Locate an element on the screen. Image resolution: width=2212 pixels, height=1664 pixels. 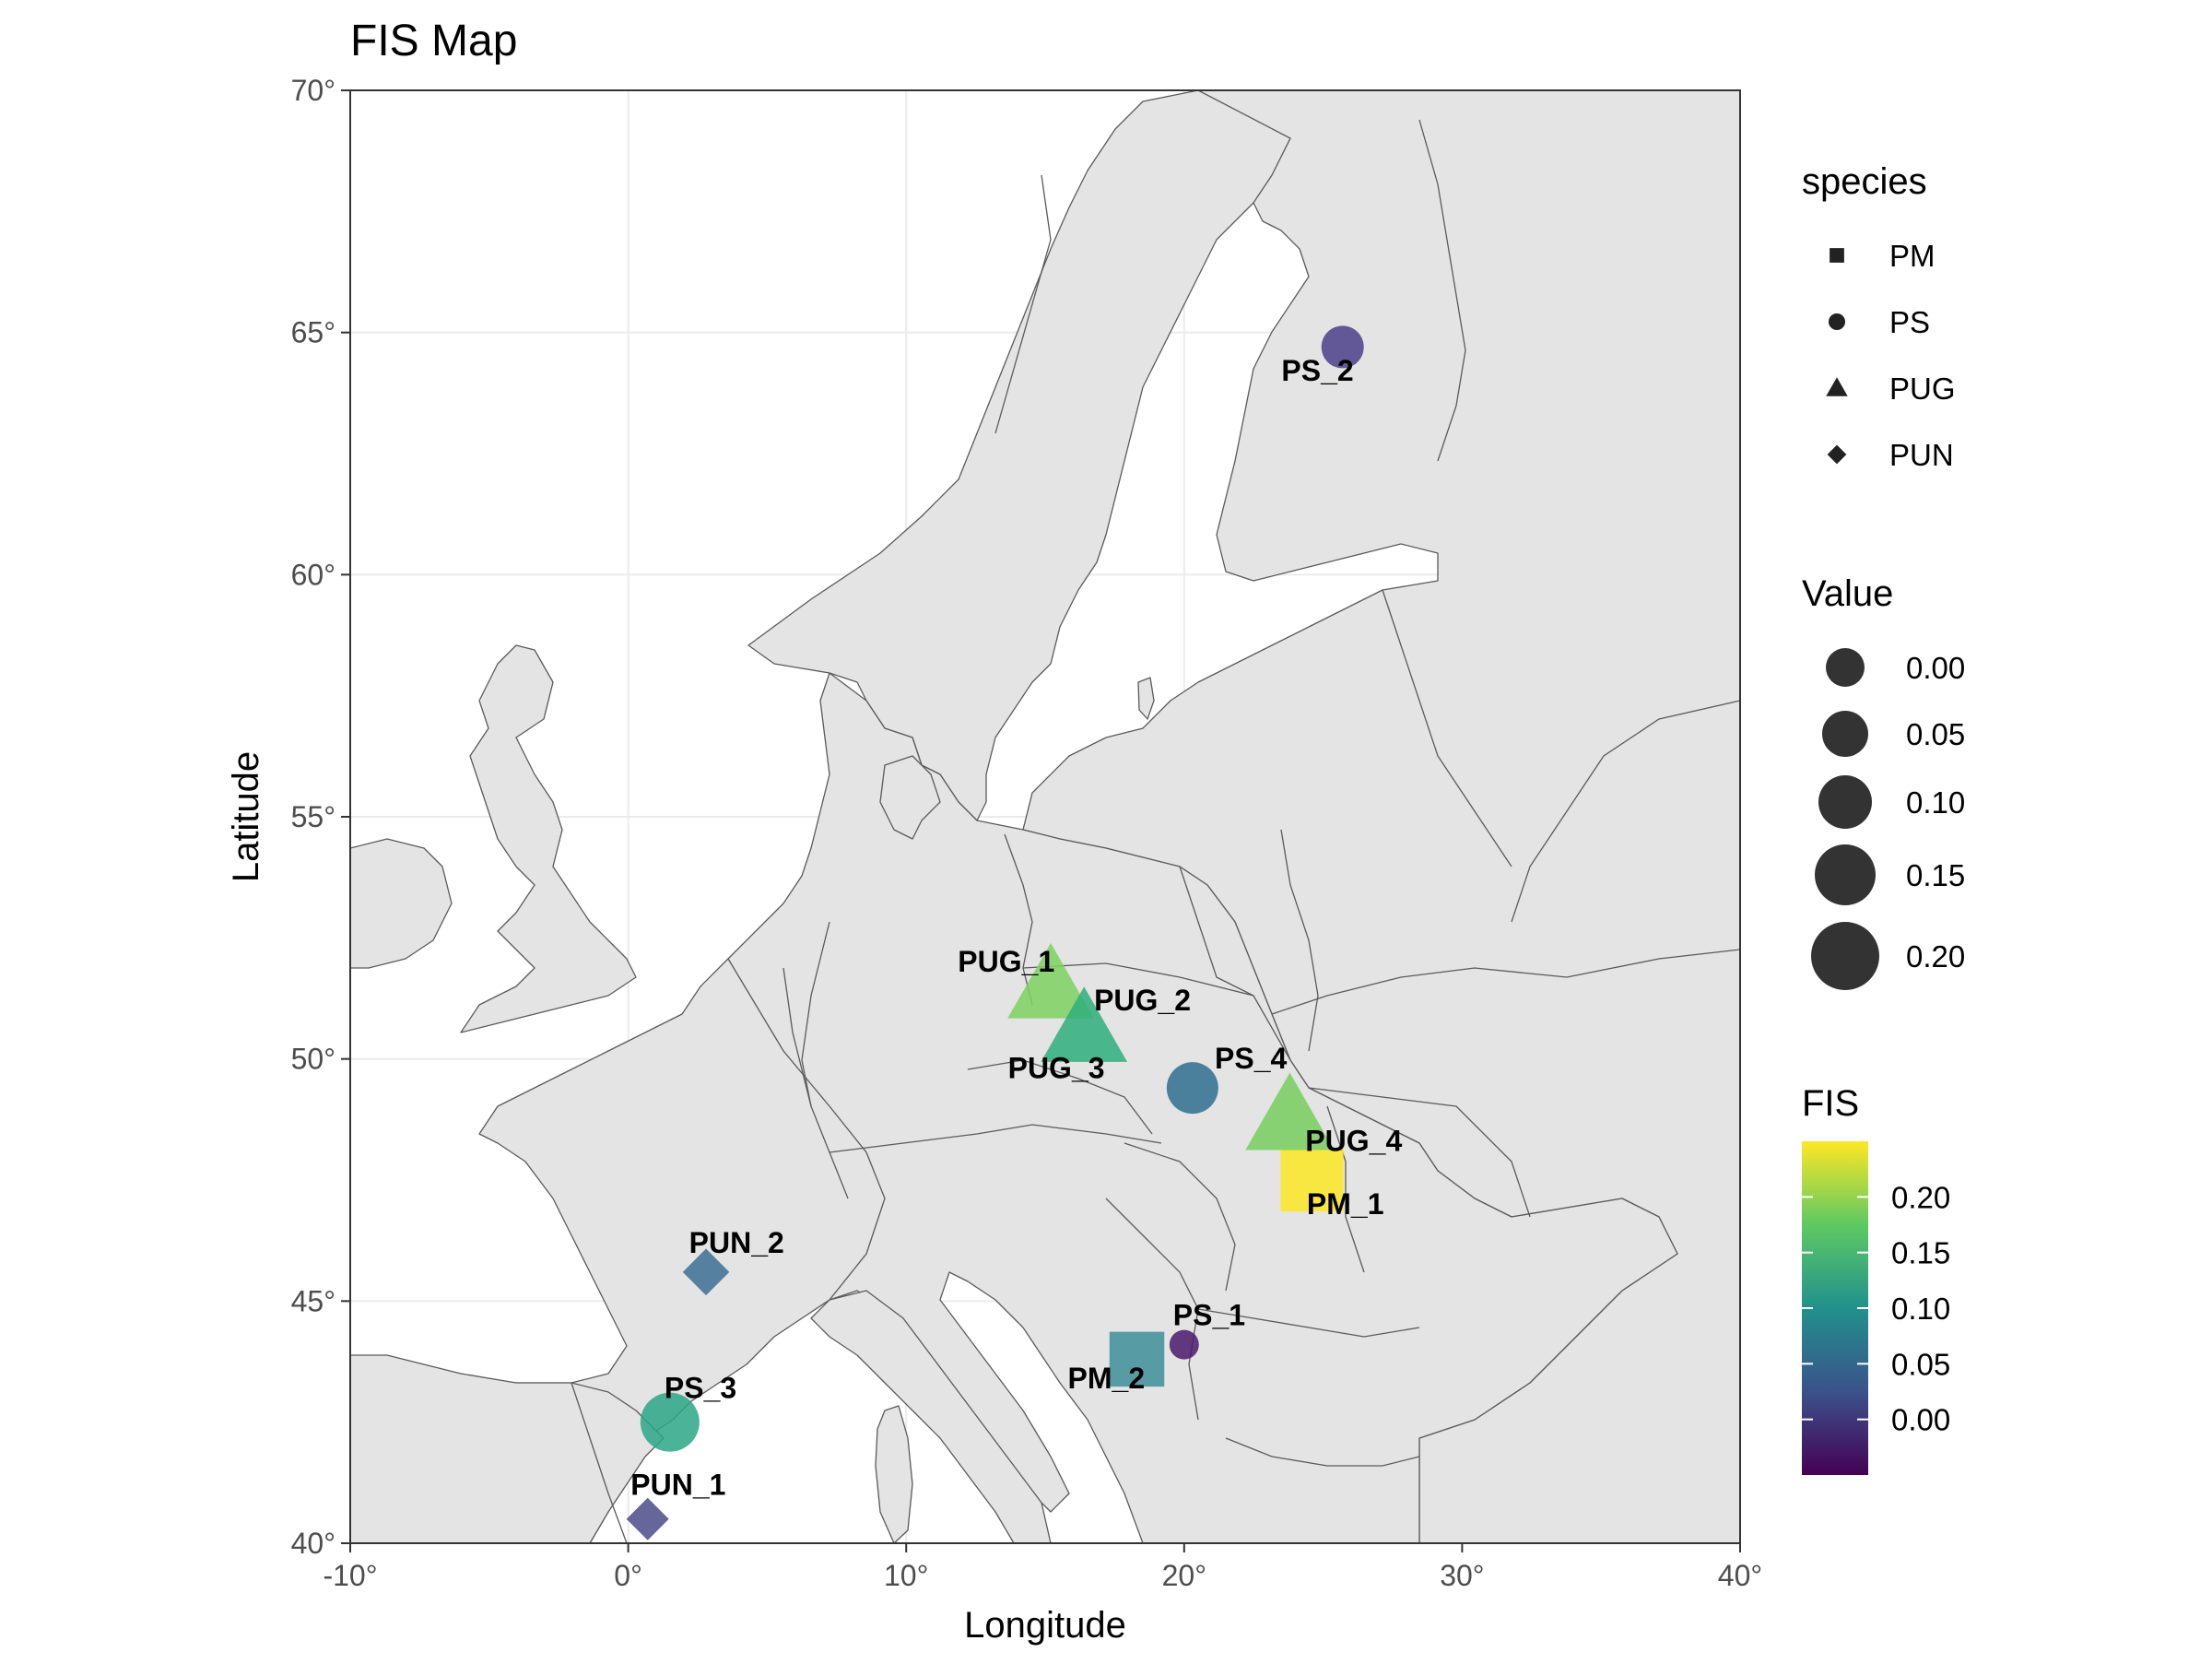
x-tick-label: 0° is located at coordinates (628, 1575).